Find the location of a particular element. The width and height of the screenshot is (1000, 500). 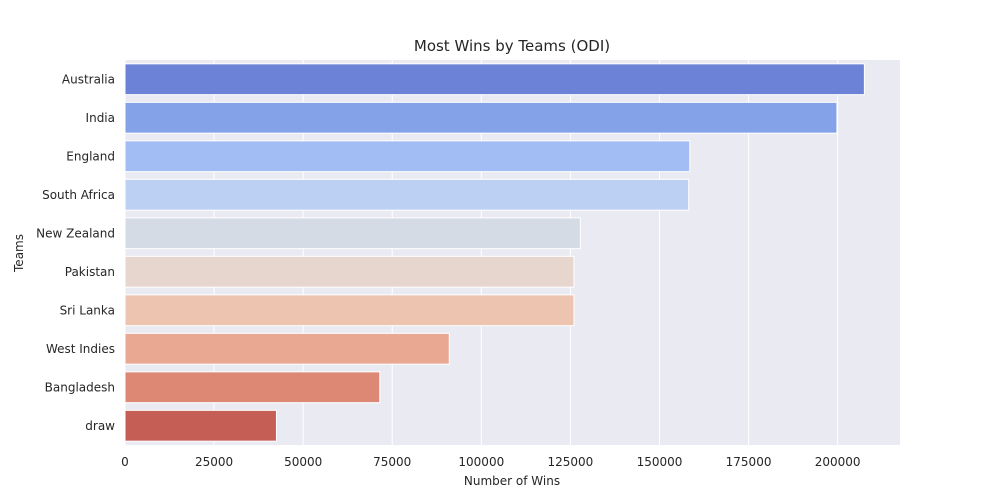

y-tick-label: New Zealand is located at coordinates (75, 233).